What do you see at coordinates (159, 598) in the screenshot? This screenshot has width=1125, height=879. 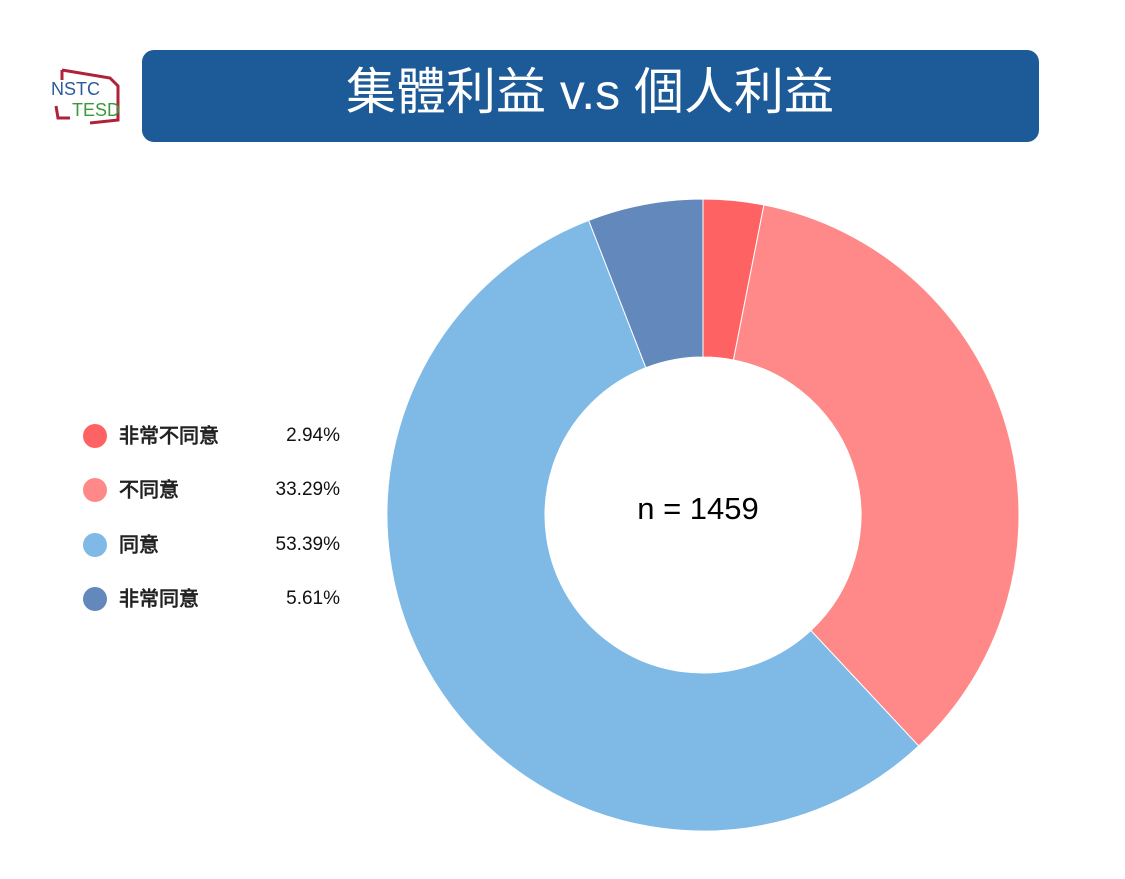 I see `legend-label: 非常同意` at bounding box center [159, 598].